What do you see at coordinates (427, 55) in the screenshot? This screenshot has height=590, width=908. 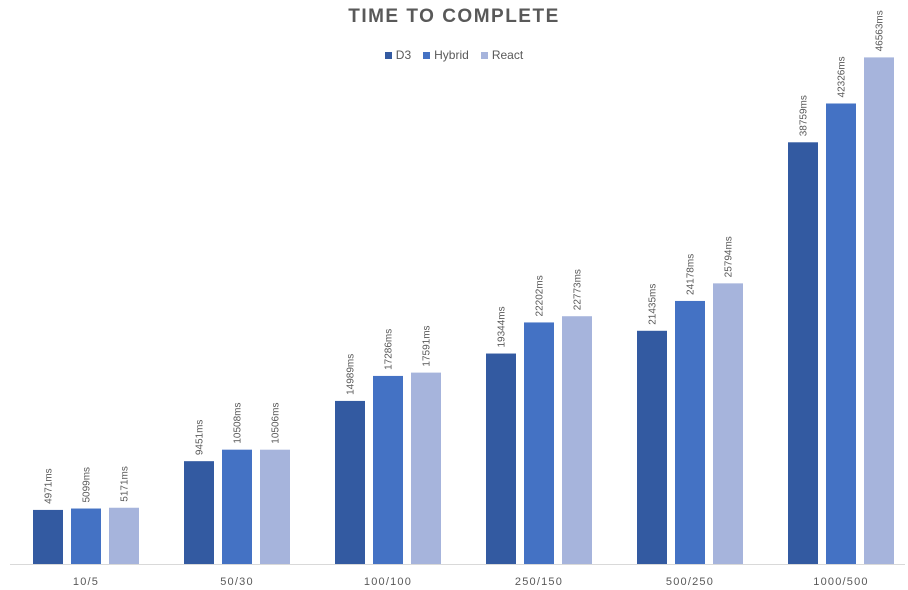 I see `legend-swatch-hybrid` at bounding box center [427, 55].